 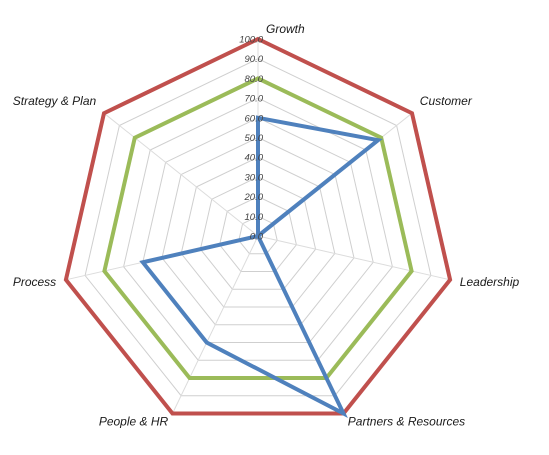 I want to click on tick-label: 30.0, so click(x=254, y=177).